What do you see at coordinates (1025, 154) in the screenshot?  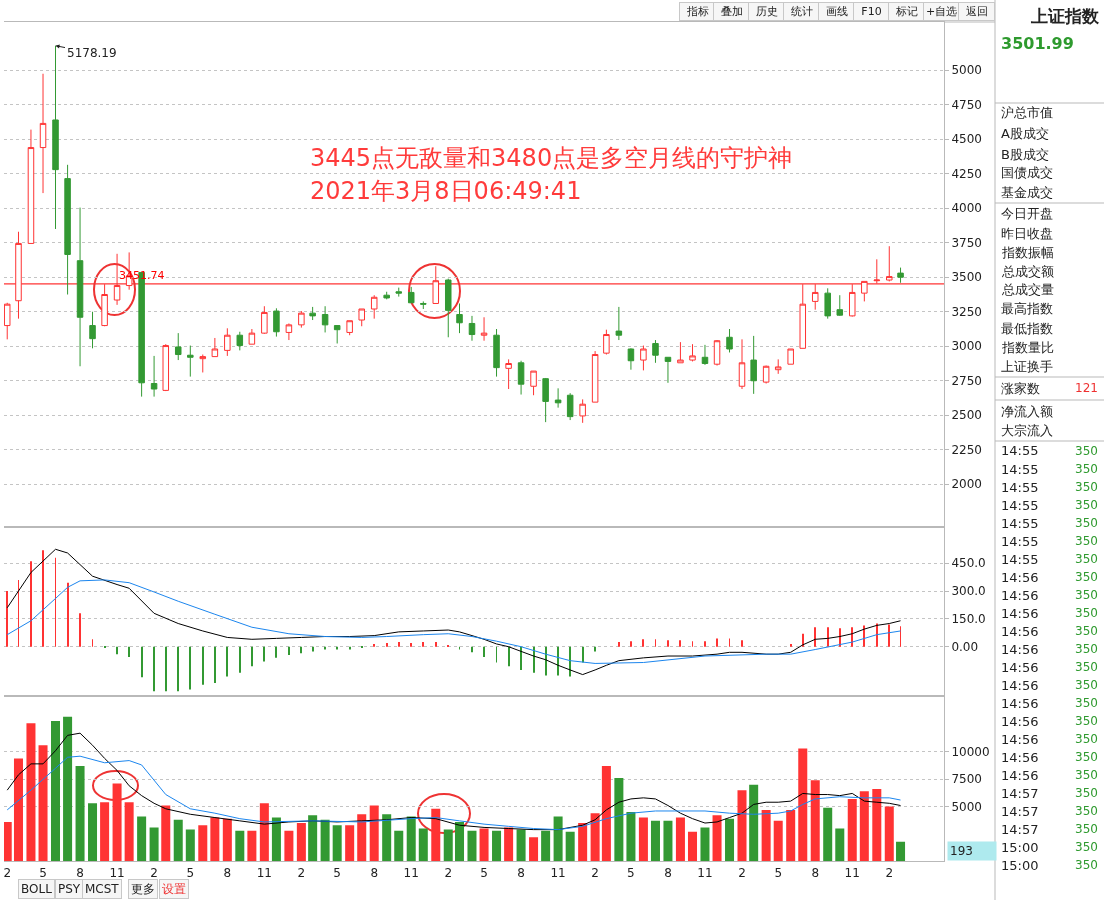 I see `text: B股成交` at bounding box center [1025, 154].